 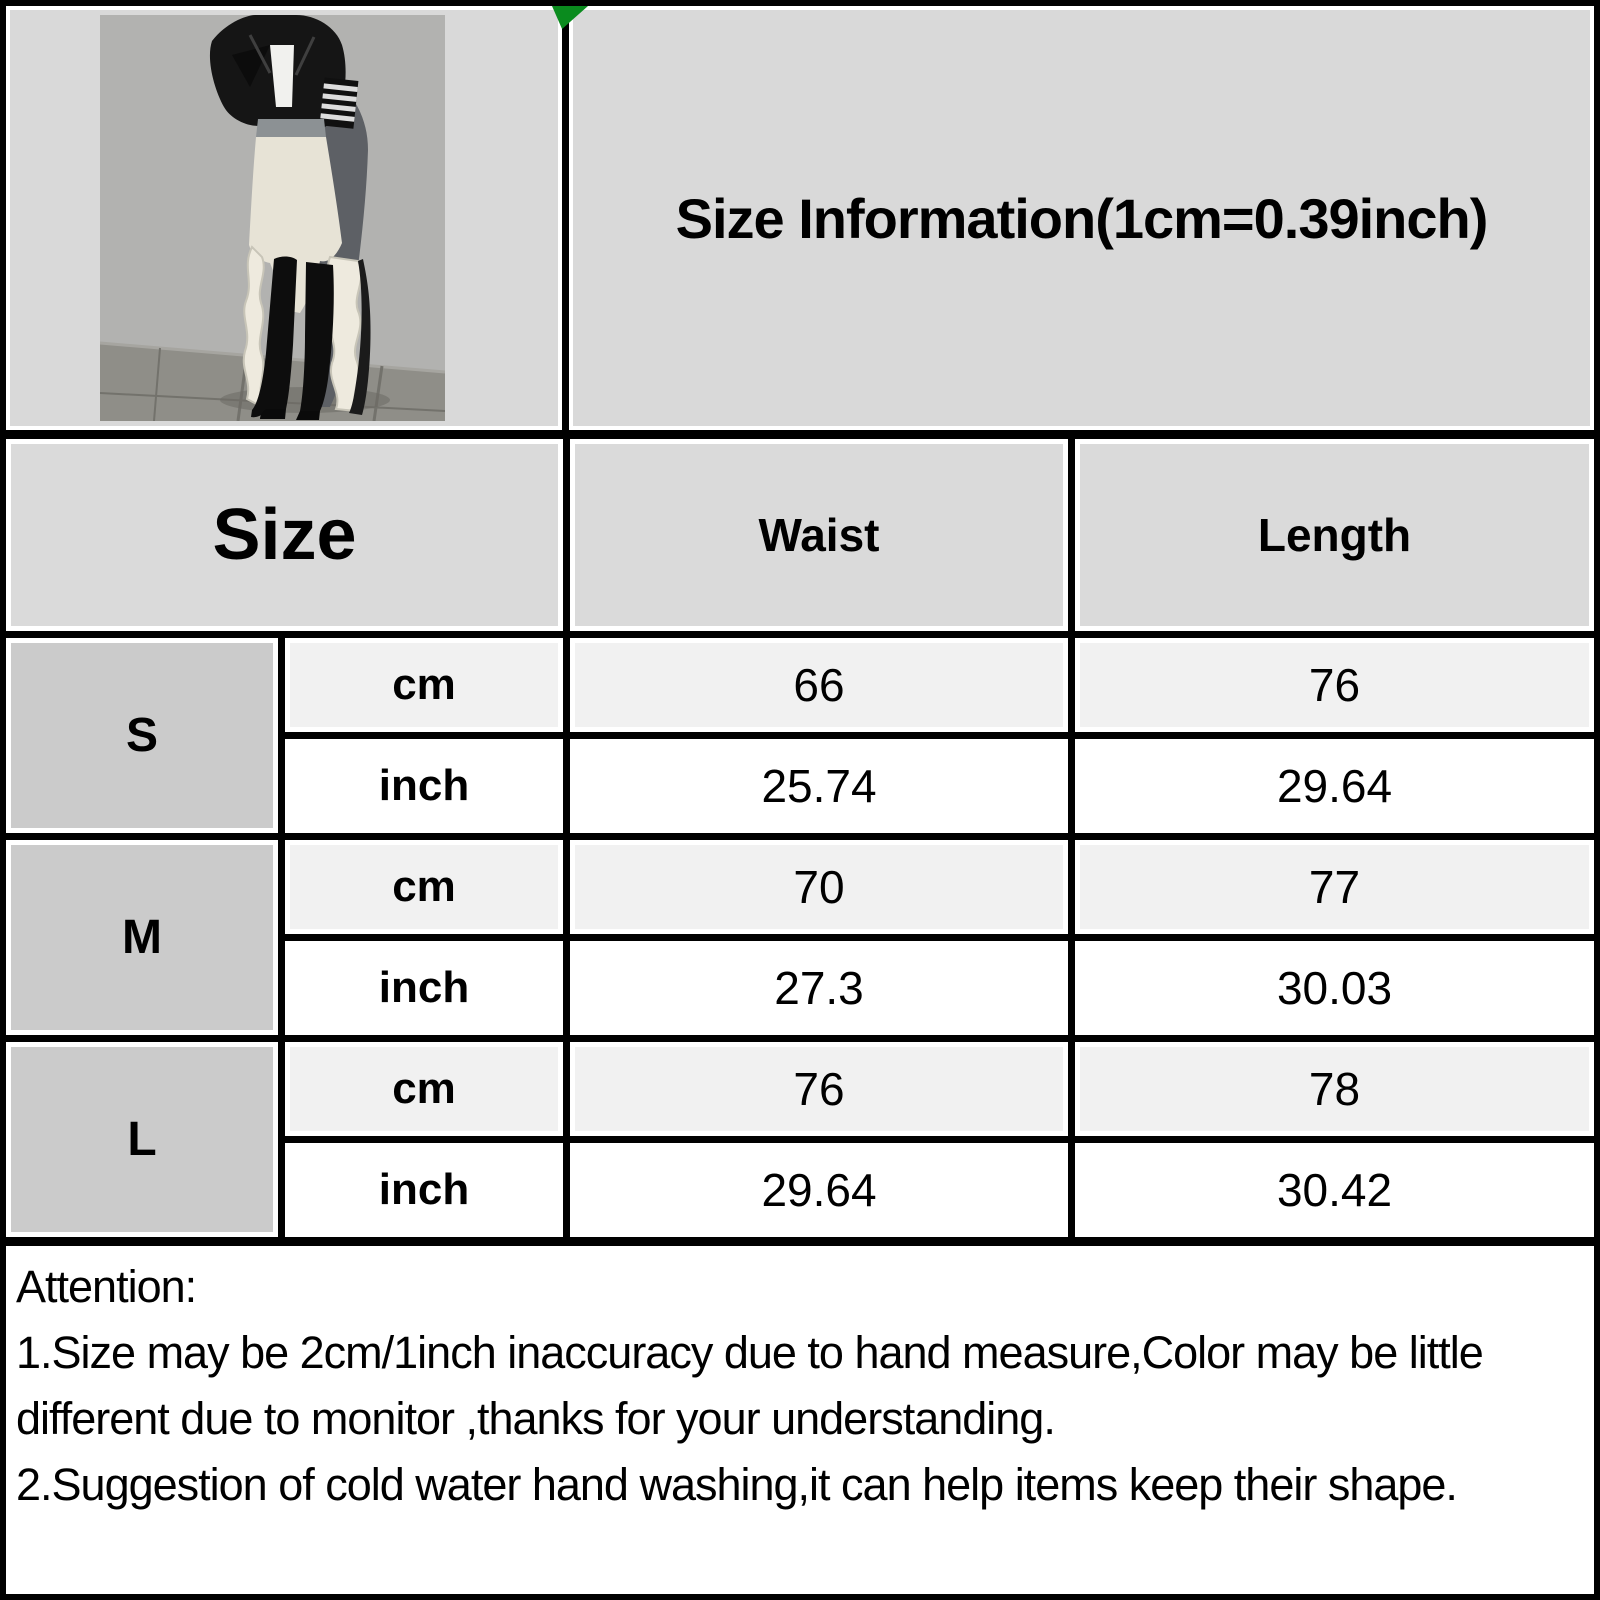 I want to click on photo-left-boot, so click(x=274, y=337).